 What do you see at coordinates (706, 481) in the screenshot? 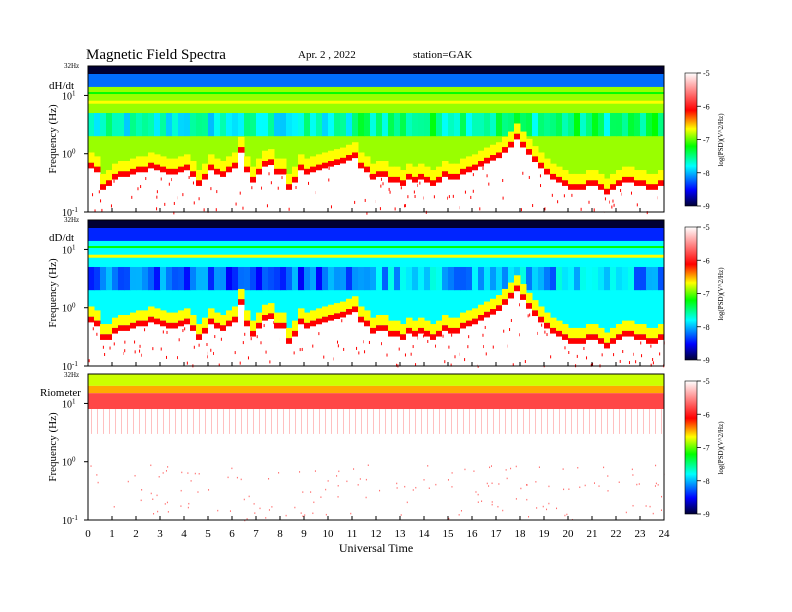
I see `colorbar-tick-label: -8` at bounding box center [706, 481].